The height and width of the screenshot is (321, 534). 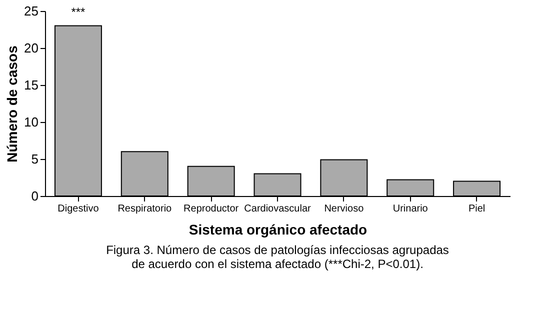 What do you see at coordinates (79, 209) in the screenshot?
I see `x-tick-label: Digestivo` at bounding box center [79, 209].